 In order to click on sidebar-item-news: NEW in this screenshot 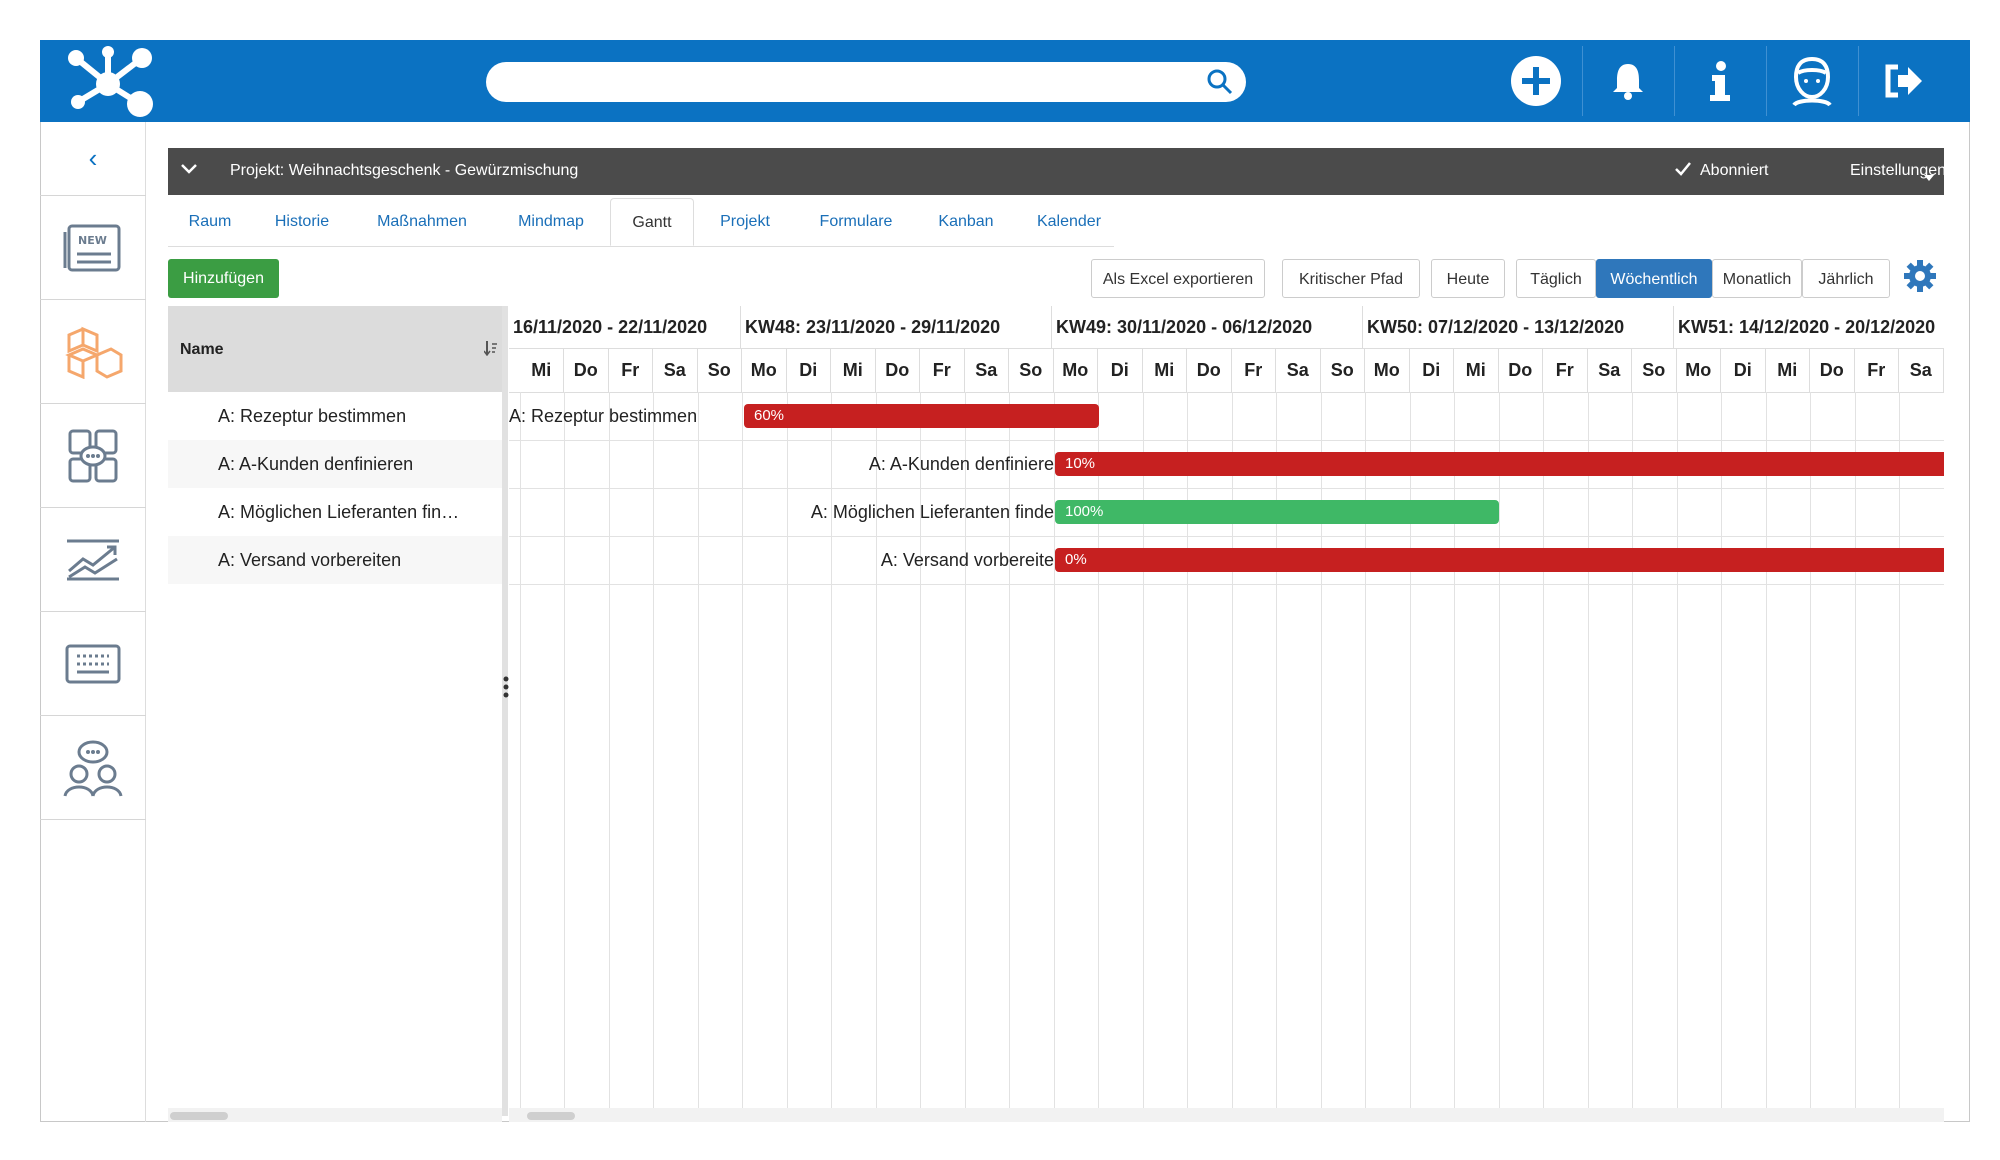, I will do `click(93, 248)`.